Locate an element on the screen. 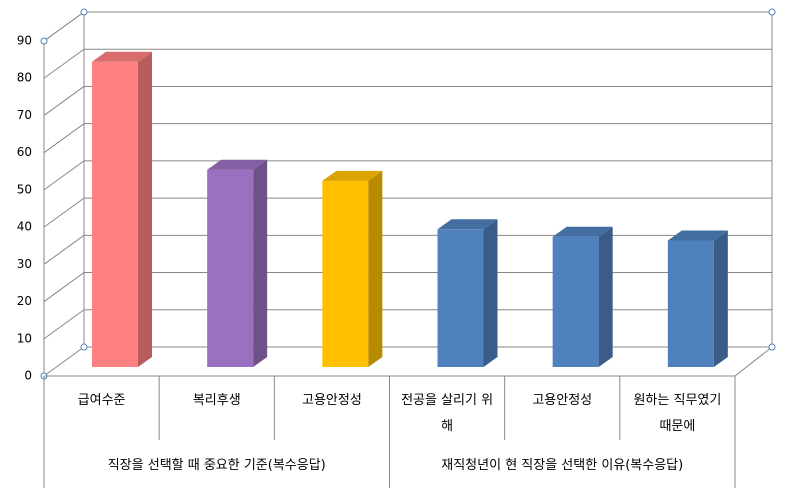 The height and width of the screenshot is (494, 797). group-label: 직장을 선택할 때 중요한 기준(복수응답) is located at coordinates (216, 465).